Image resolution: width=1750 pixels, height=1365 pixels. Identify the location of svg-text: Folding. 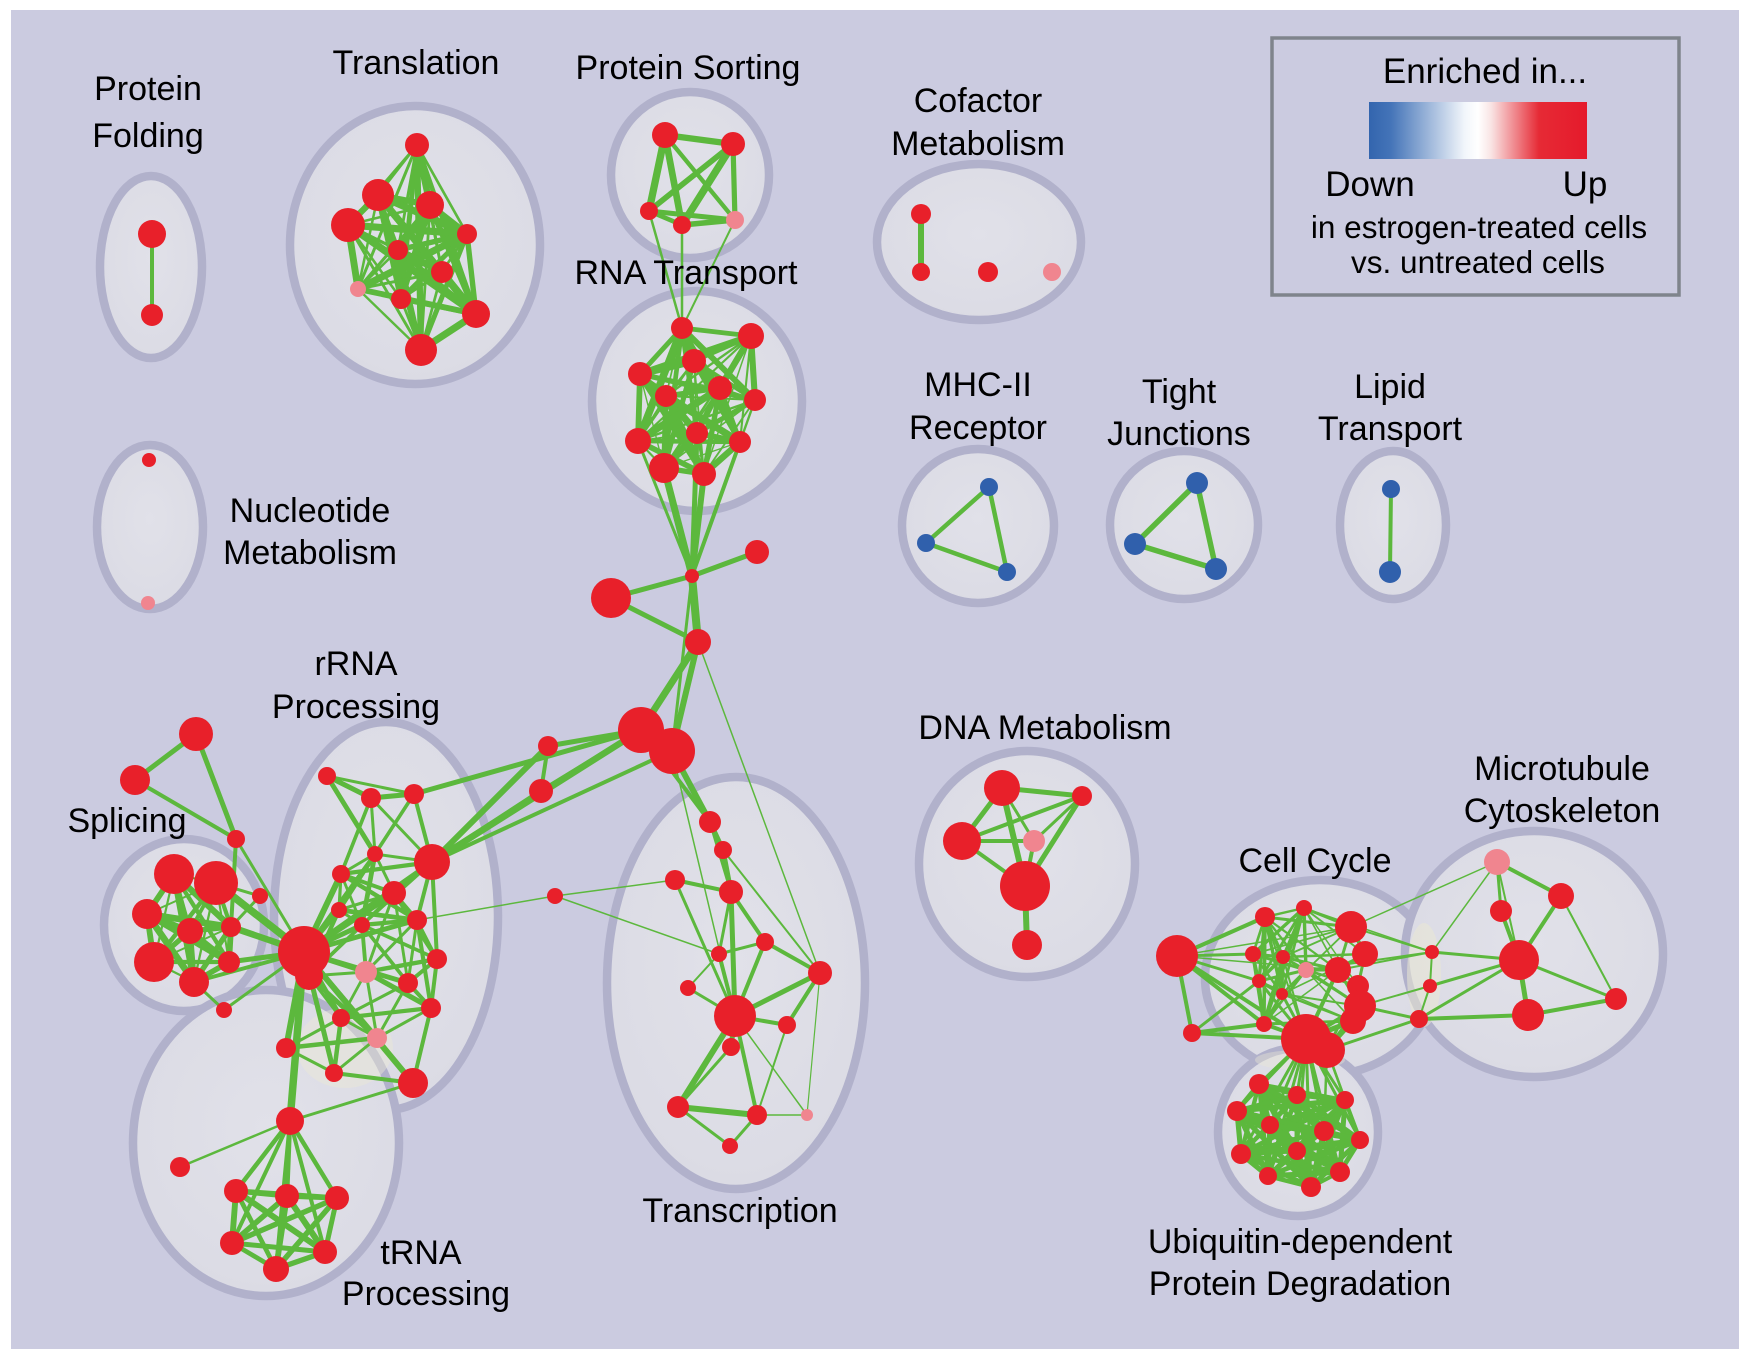
(148, 136).